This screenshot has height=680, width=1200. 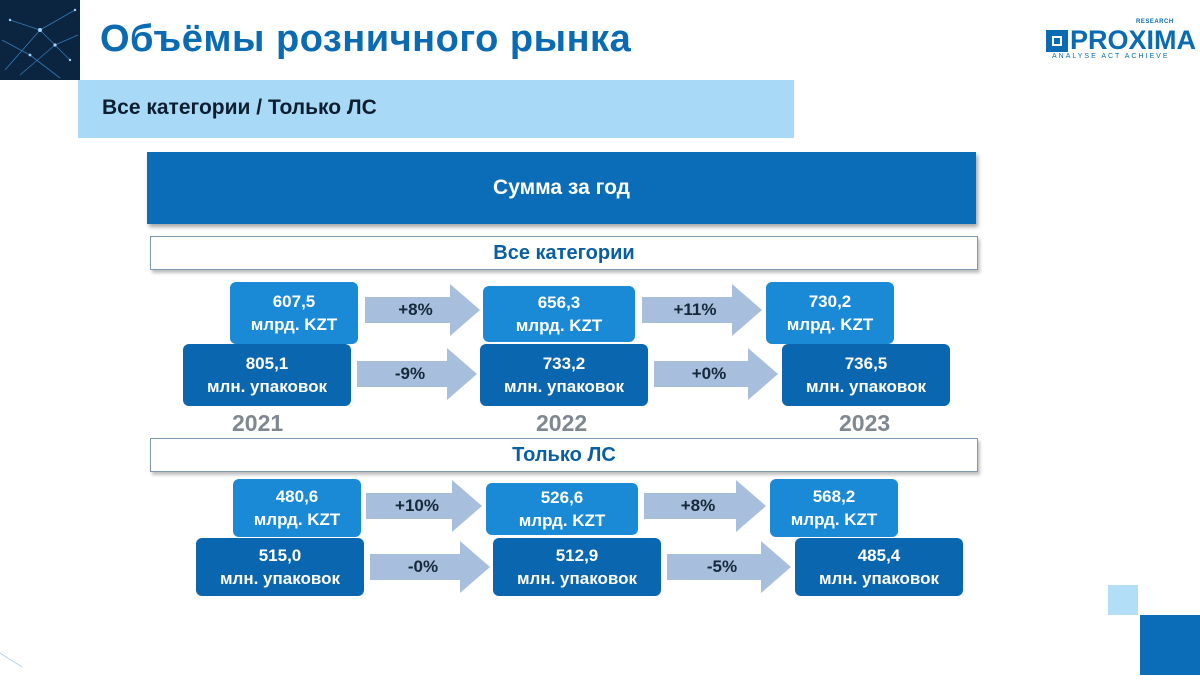 I want to click on value-box-kzt-2022: 526,6 млрд. KZT, so click(x=562, y=509).